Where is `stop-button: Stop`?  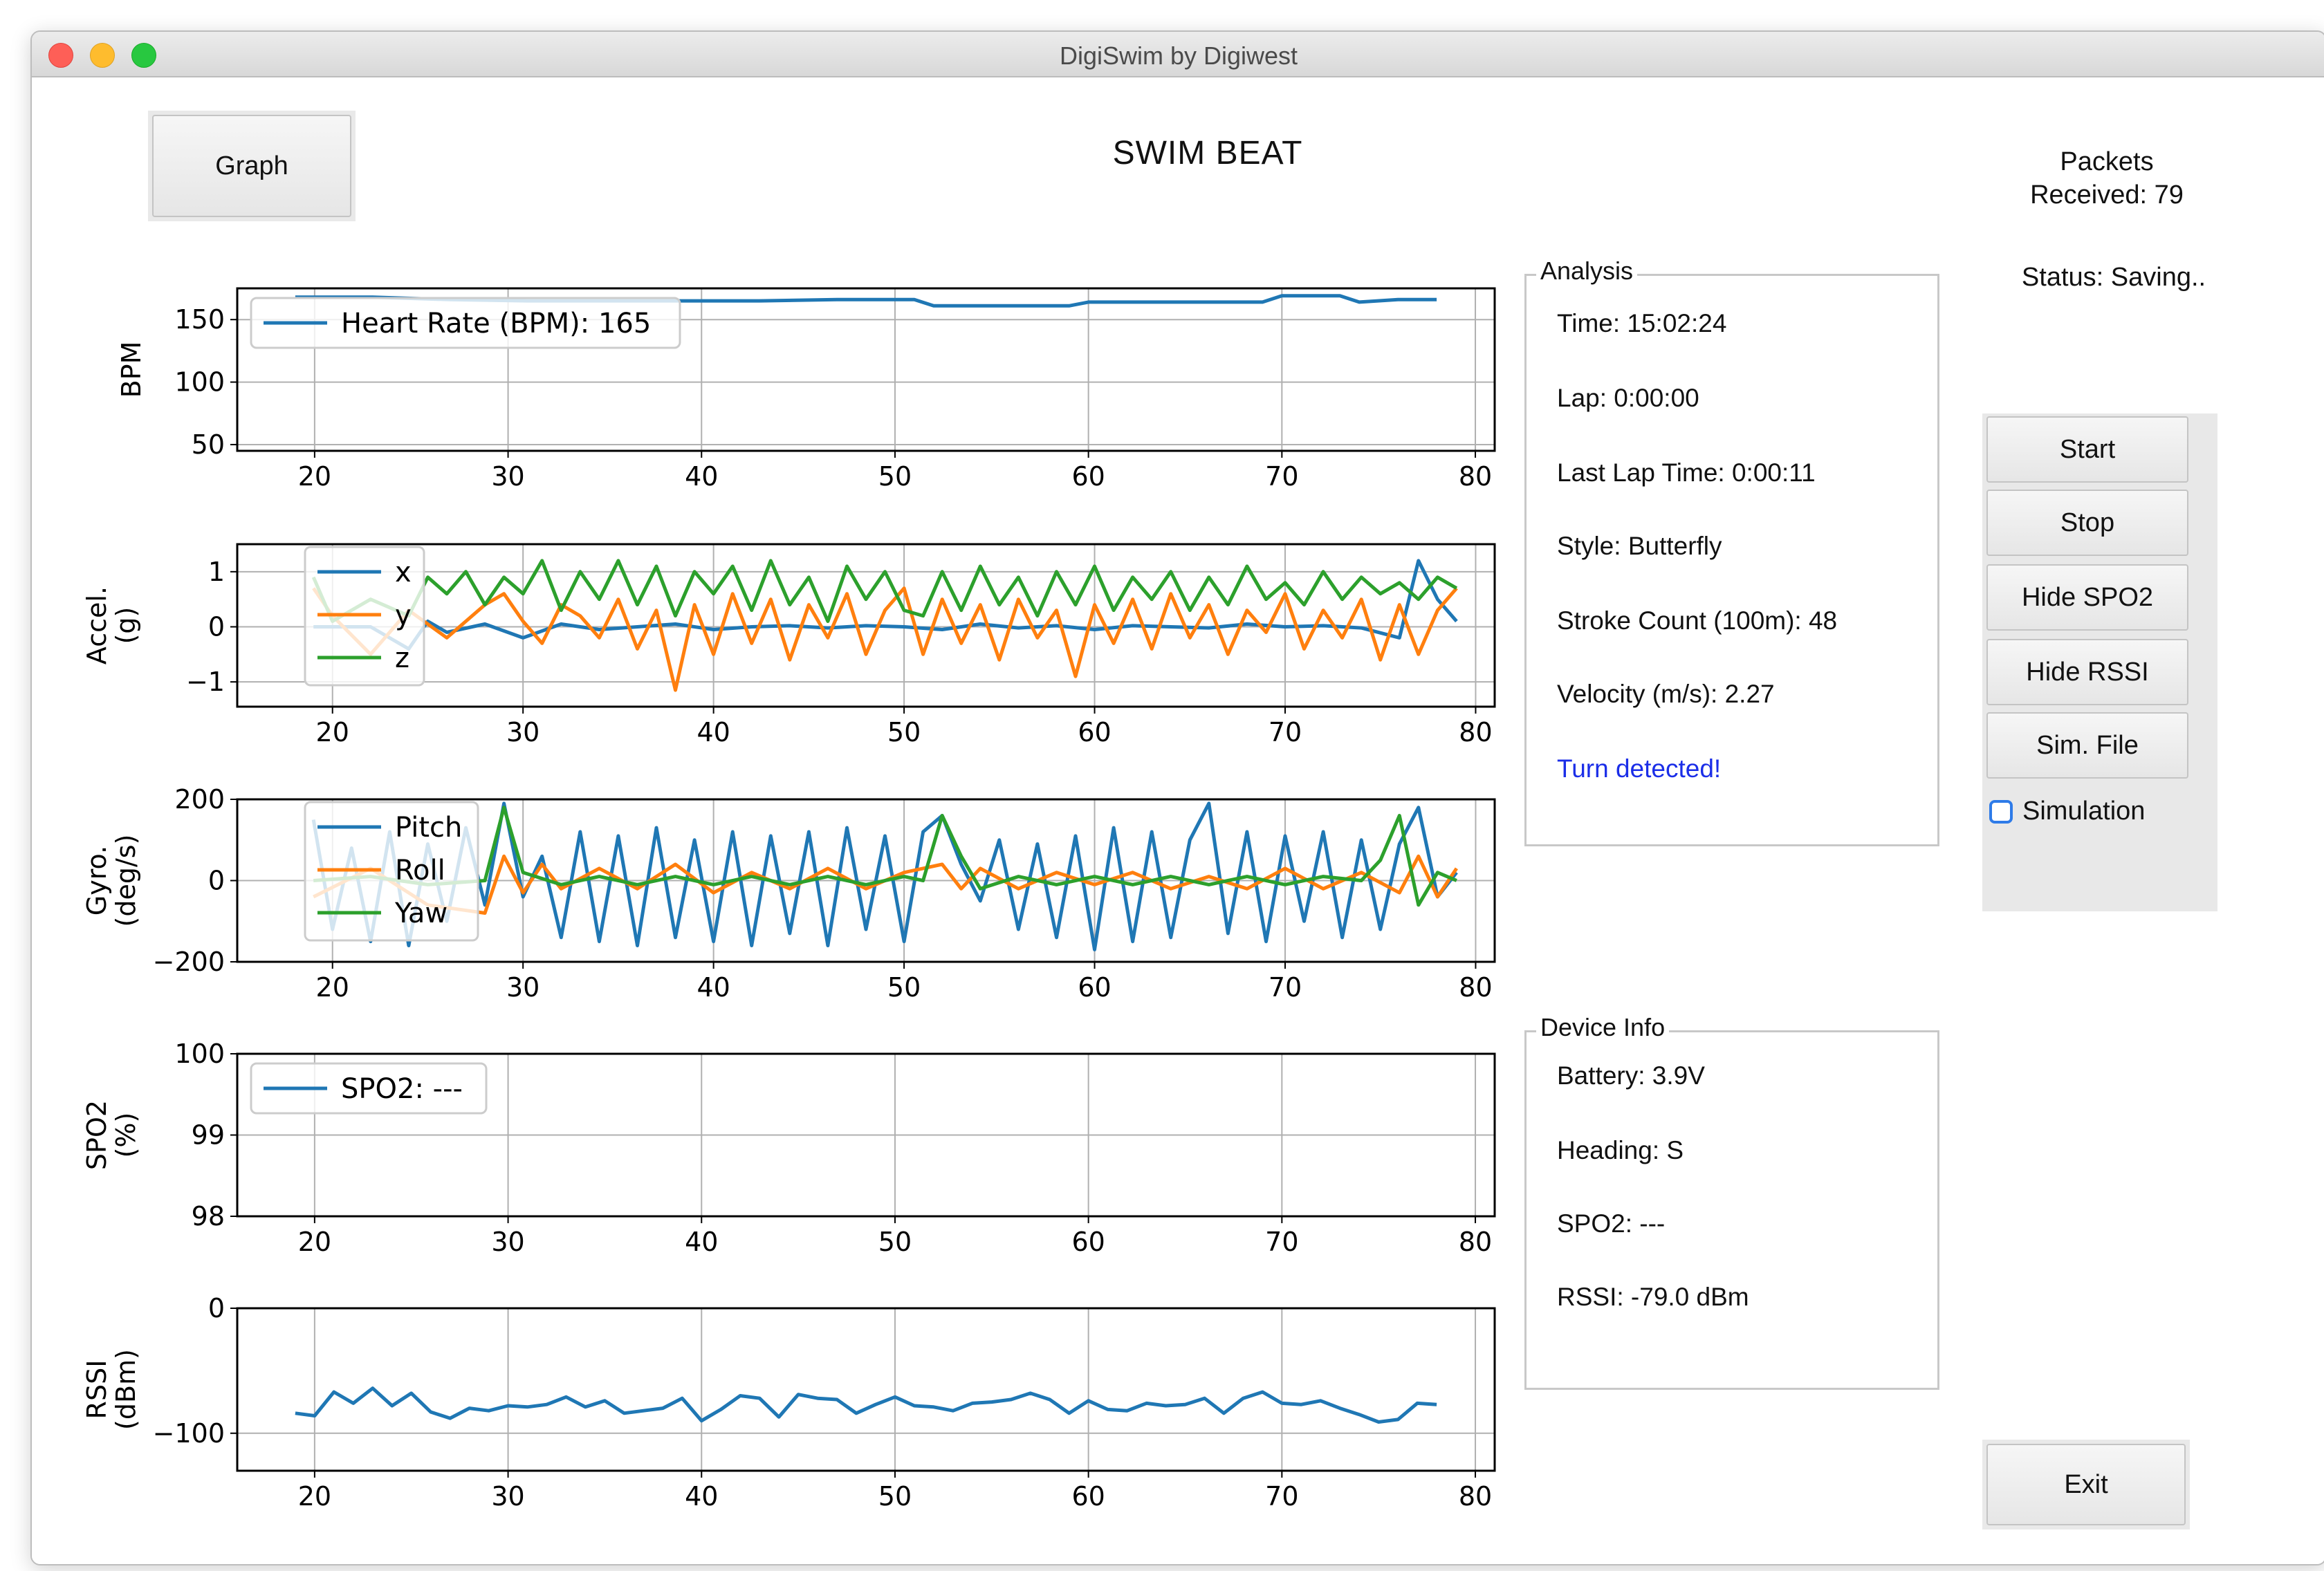 stop-button: Stop is located at coordinates (2087, 523).